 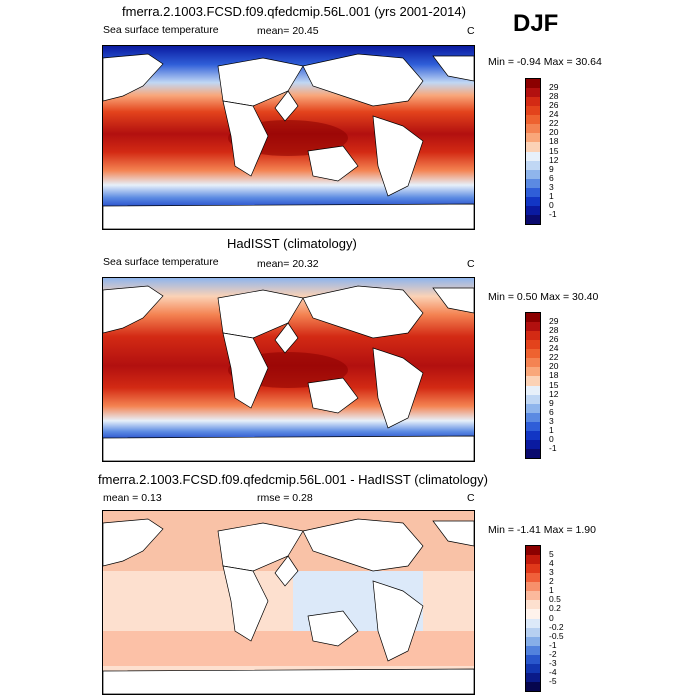 What do you see at coordinates (553, 662) in the screenshot?
I see `colorbar-tick-label: -3` at bounding box center [553, 662].